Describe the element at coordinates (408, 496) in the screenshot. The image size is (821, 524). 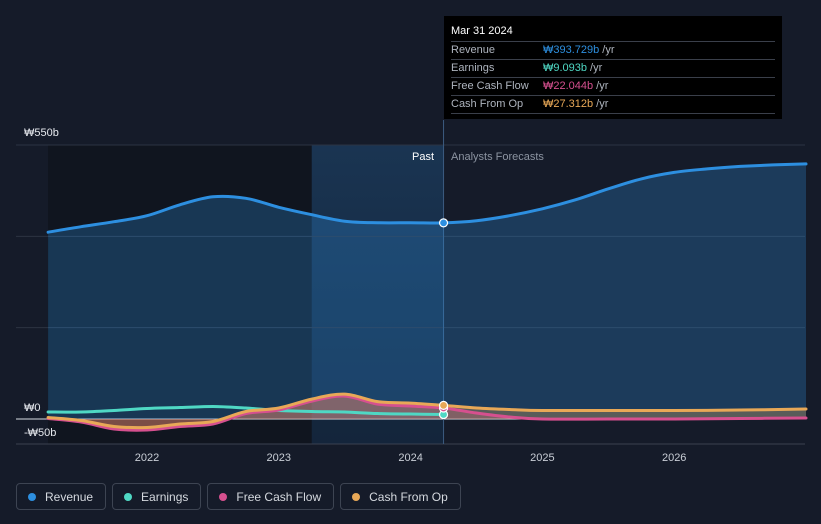
I see `legend-label: Cash From Op` at that location.